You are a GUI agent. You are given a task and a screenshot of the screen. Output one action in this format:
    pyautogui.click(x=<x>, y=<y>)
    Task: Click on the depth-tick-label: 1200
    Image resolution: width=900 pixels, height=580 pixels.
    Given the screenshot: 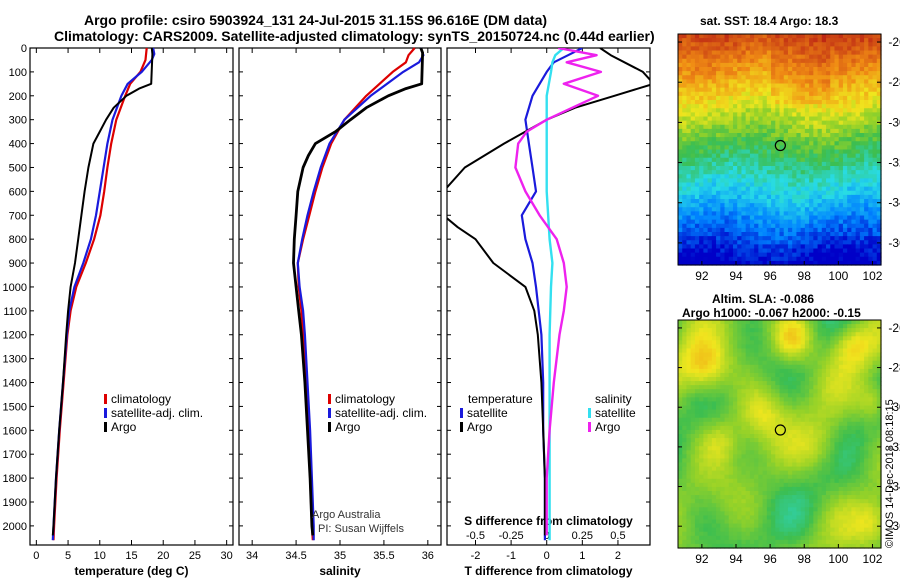 What is the action you would take?
    pyautogui.click(x=15, y=336)
    